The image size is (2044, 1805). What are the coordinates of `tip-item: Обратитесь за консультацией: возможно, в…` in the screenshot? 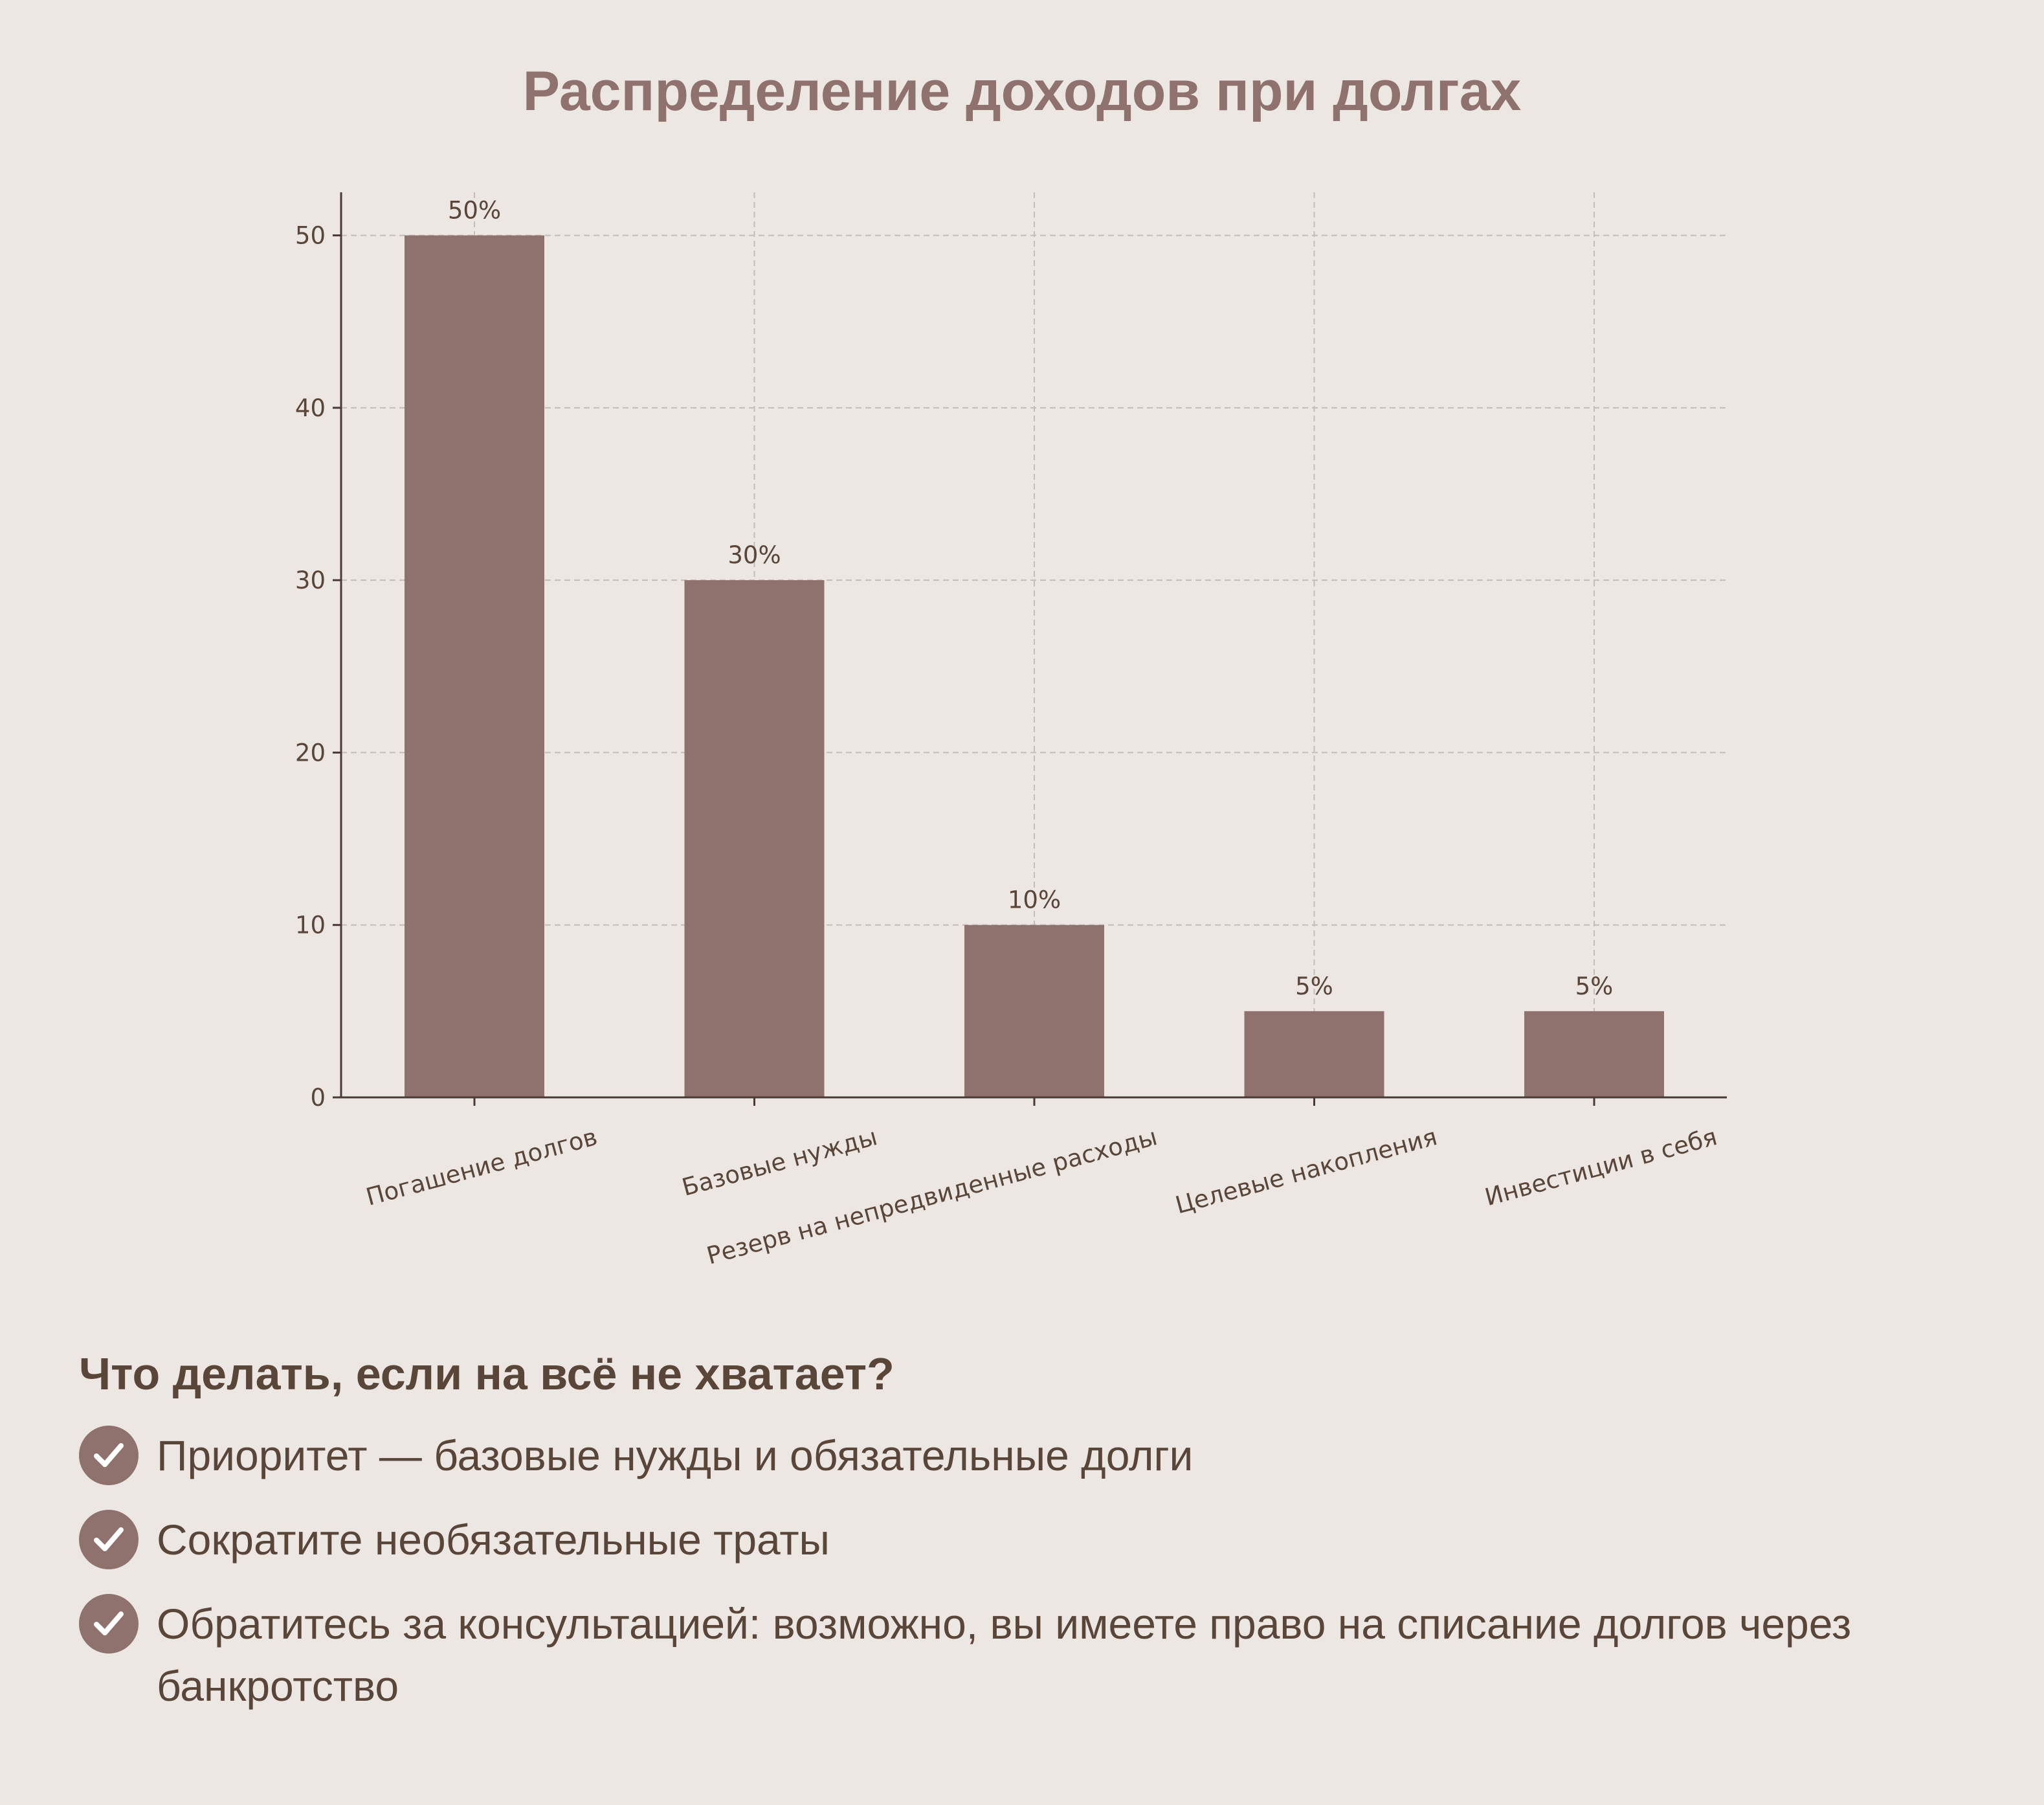 It's located at (1011, 1655).